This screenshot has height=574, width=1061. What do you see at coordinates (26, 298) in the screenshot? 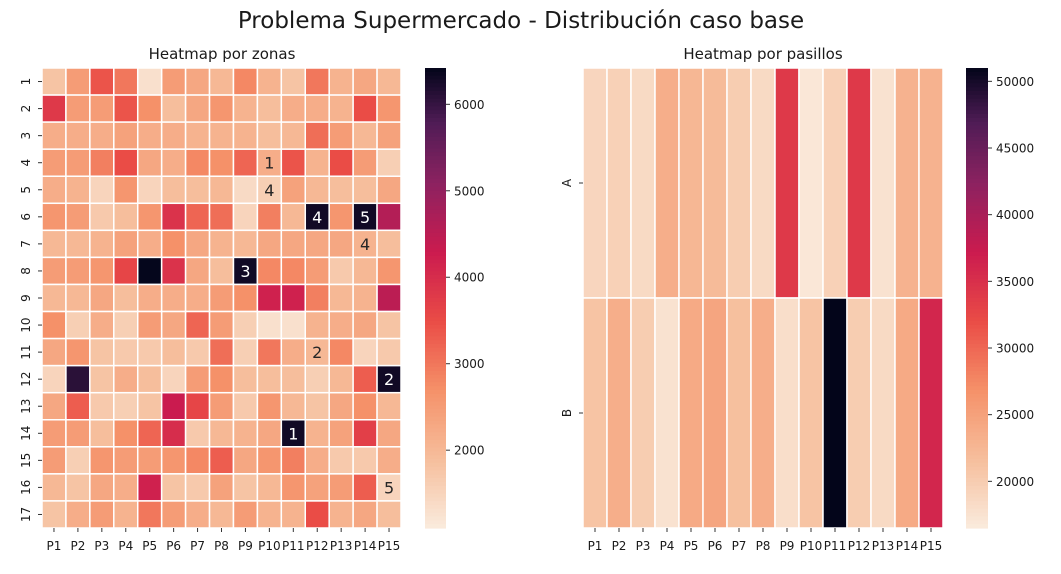
I see `zone-y-tick-label: 9` at bounding box center [26, 298].